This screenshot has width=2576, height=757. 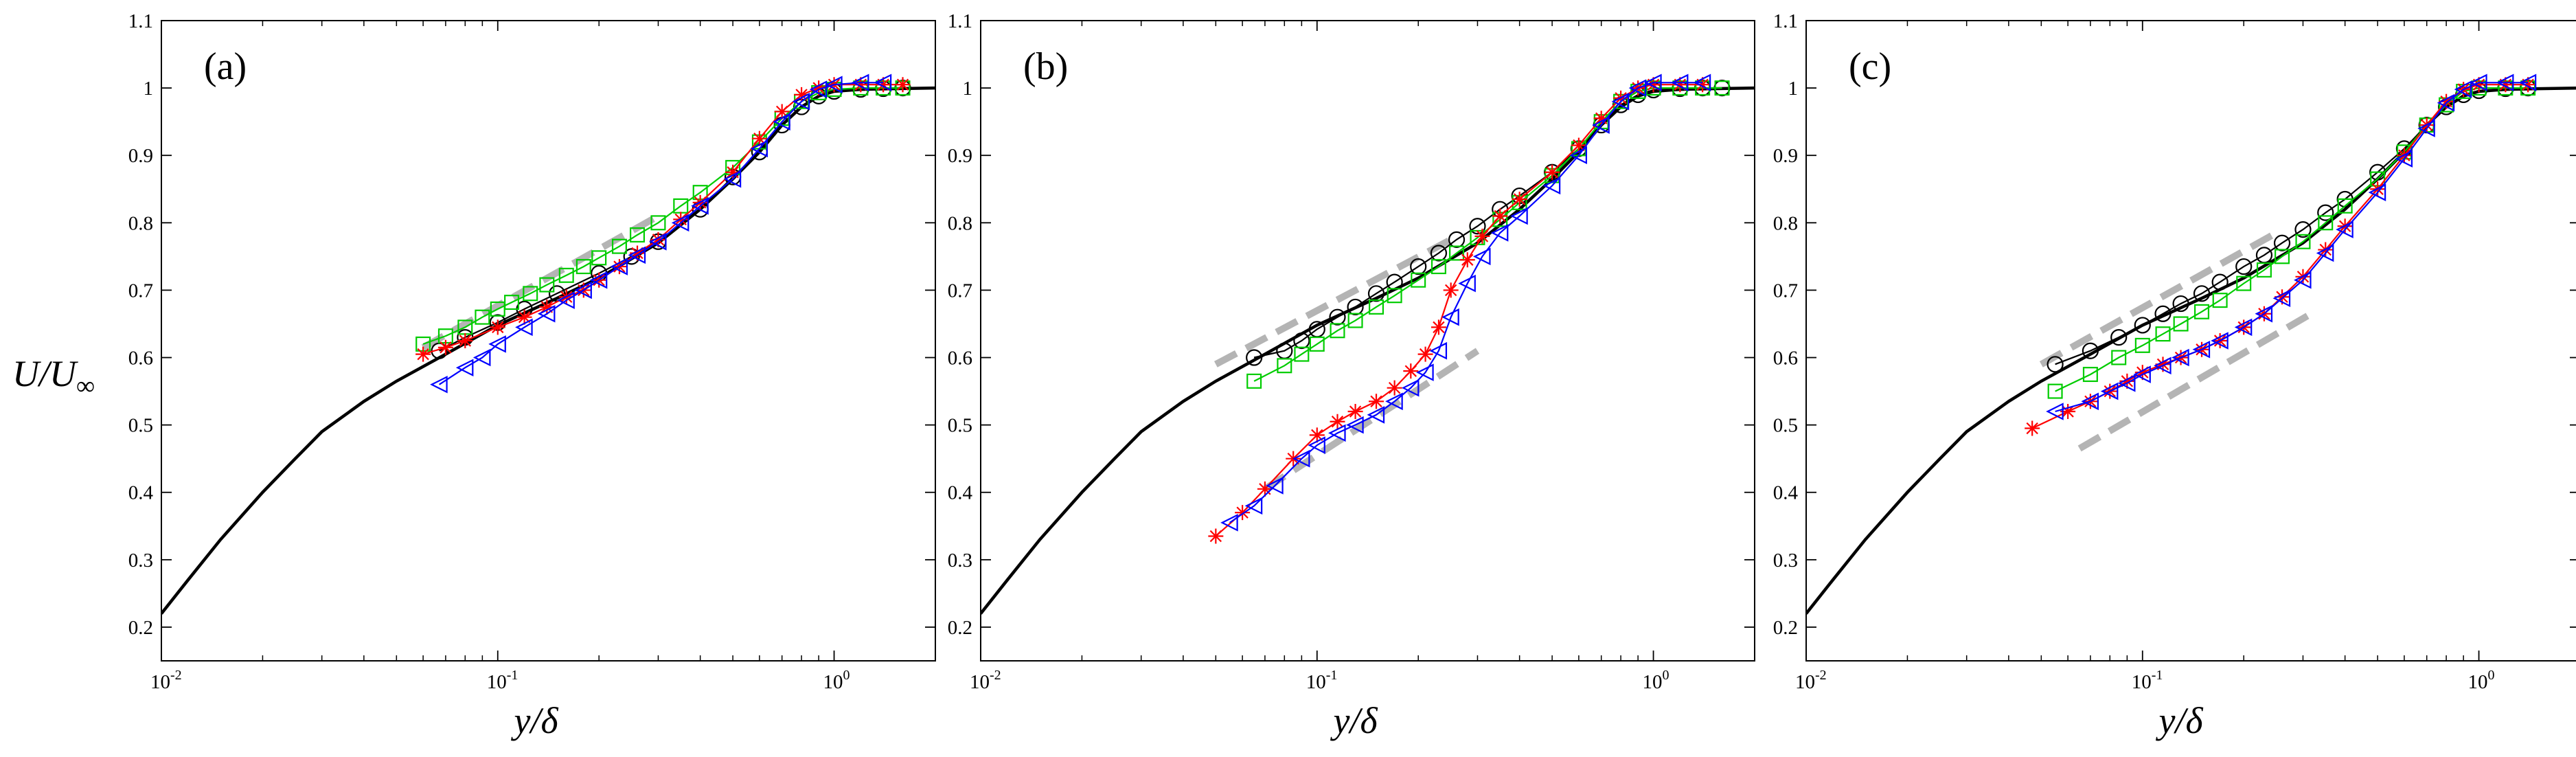 I want to click on x-axis-title-greek: δ, so click(x=549, y=720).